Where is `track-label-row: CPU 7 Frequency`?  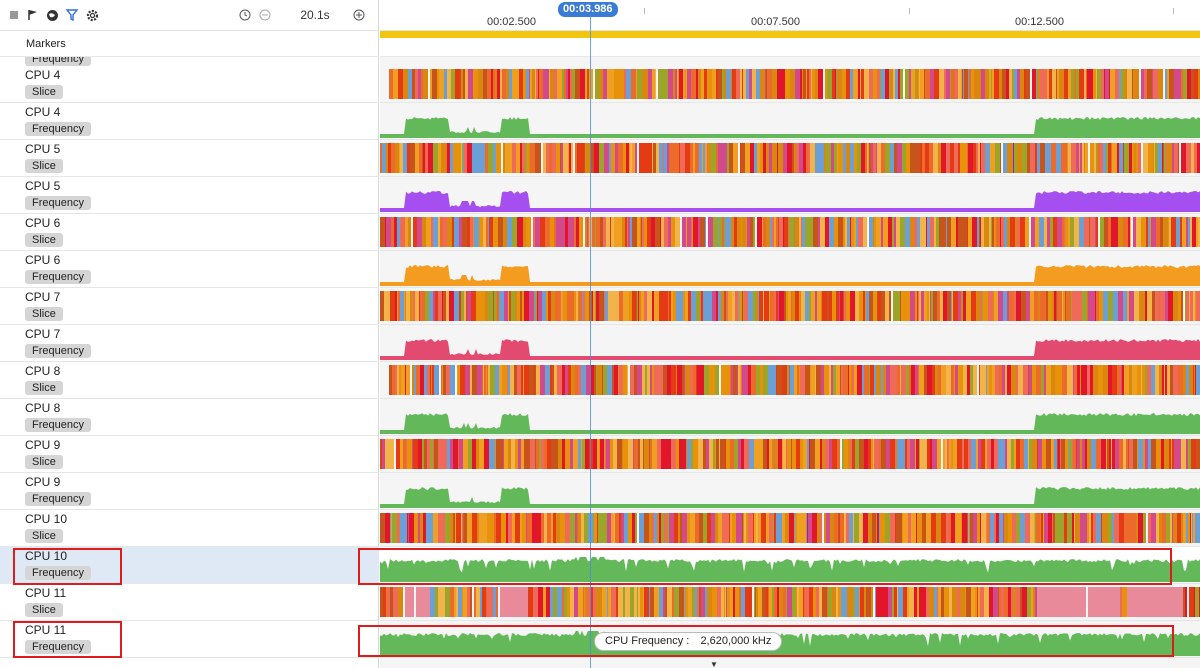
track-label-row: CPU 7 Frequency is located at coordinates (189, 343).